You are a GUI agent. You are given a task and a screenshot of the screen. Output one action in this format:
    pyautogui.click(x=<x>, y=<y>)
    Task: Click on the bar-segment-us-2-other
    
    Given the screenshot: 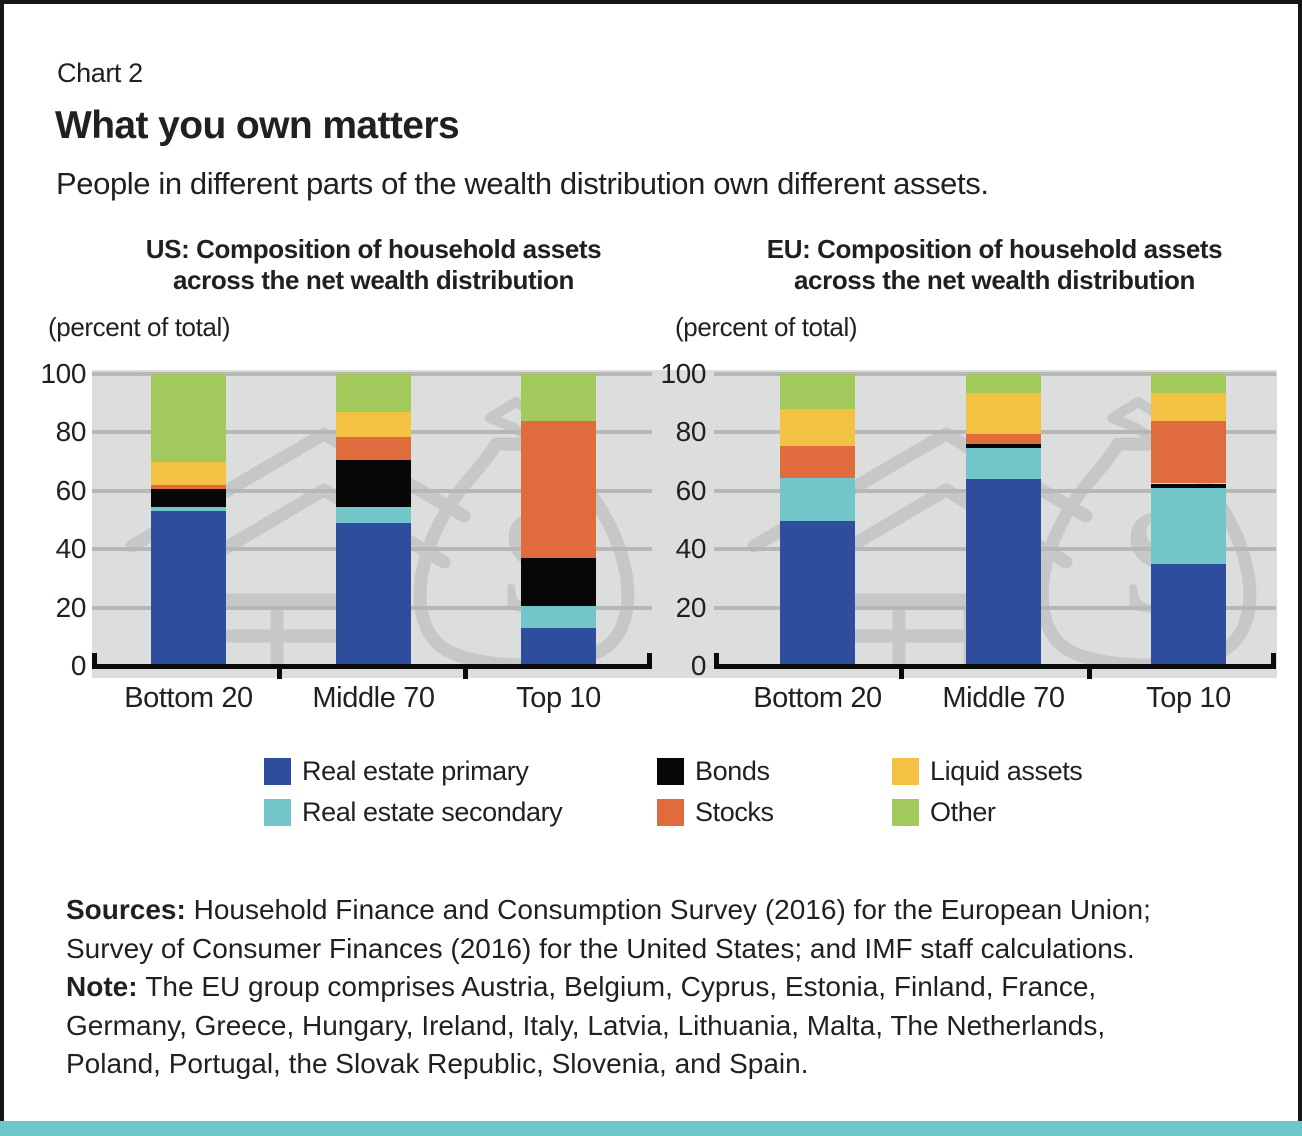 What is the action you would take?
    pyautogui.click(x=558, y=397)
    